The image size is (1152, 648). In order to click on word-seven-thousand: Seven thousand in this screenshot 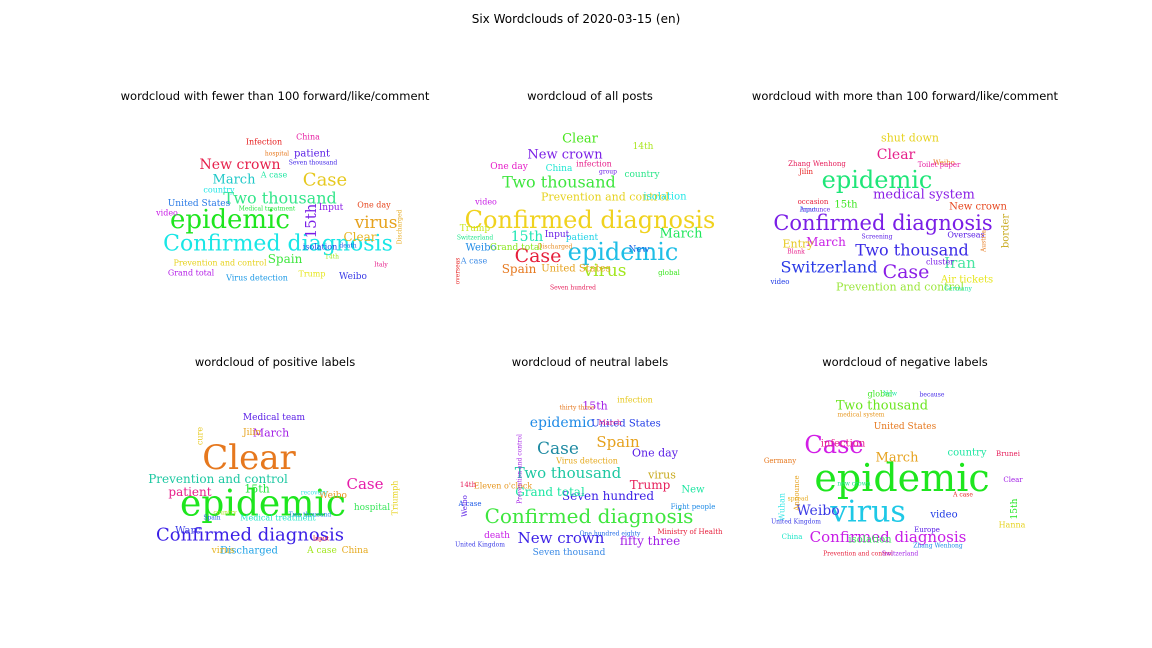, I will do `click(313, 163)`.